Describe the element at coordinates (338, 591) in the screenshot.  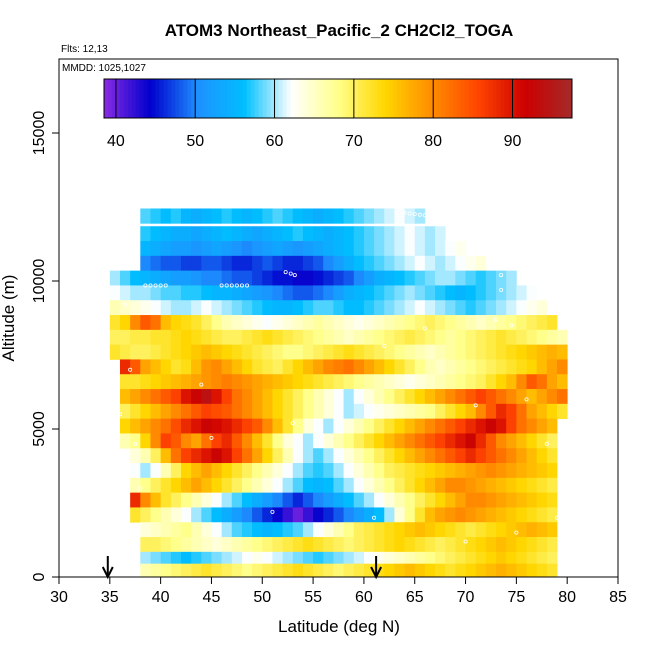
I see `x-axis: 30 35 40 45 50 55 60 65 70 75 80 85` at that location.